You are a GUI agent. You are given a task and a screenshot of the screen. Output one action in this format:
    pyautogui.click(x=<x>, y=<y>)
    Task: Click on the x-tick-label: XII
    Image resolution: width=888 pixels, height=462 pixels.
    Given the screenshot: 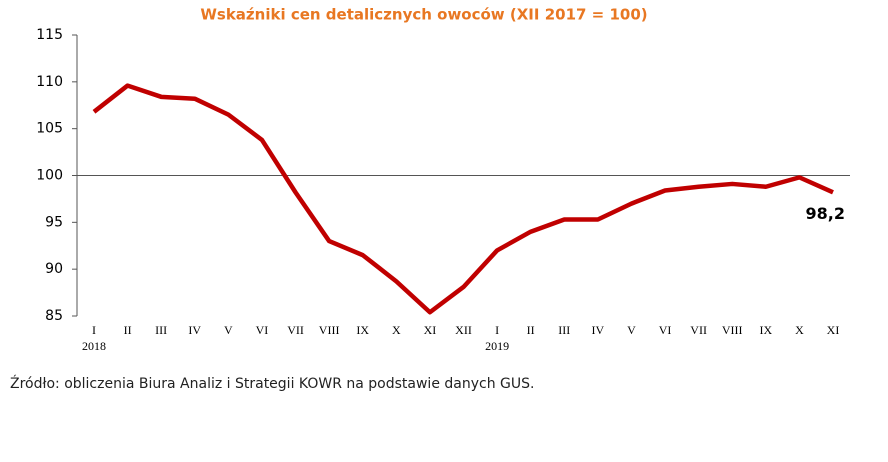 What is the action you would take?
    pyautogui.click(x=463, y=330)
    